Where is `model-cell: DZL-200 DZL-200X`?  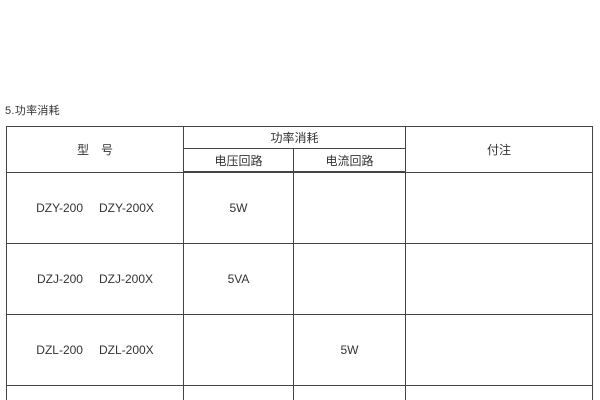
model-cell: DZL-200 DZL-200X is located at coordinates (95, 349).